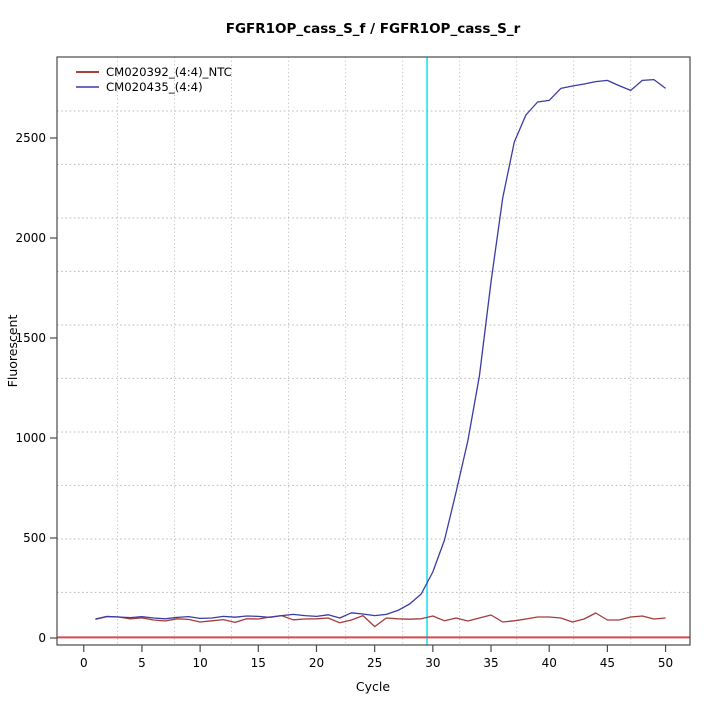 The image size is (720, 720). I want to click on legend: CM020392_(4:4)_NTC CM020435_(4:4), so click(154, 79).